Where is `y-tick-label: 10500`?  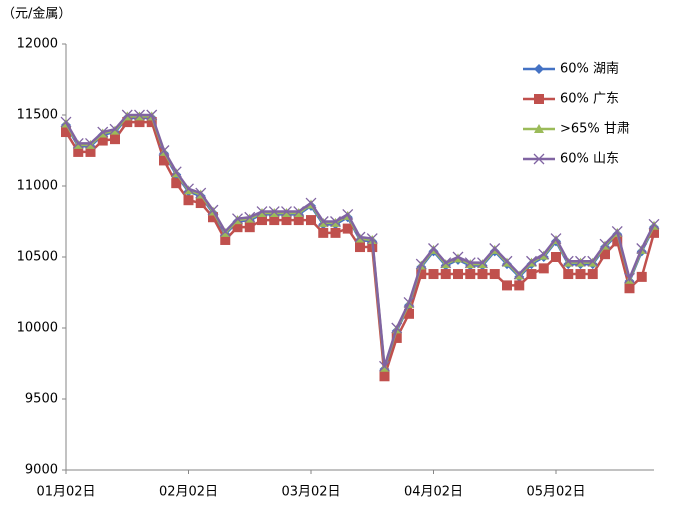
y-tick-label: 10500 is located at coordinates (37, 257).